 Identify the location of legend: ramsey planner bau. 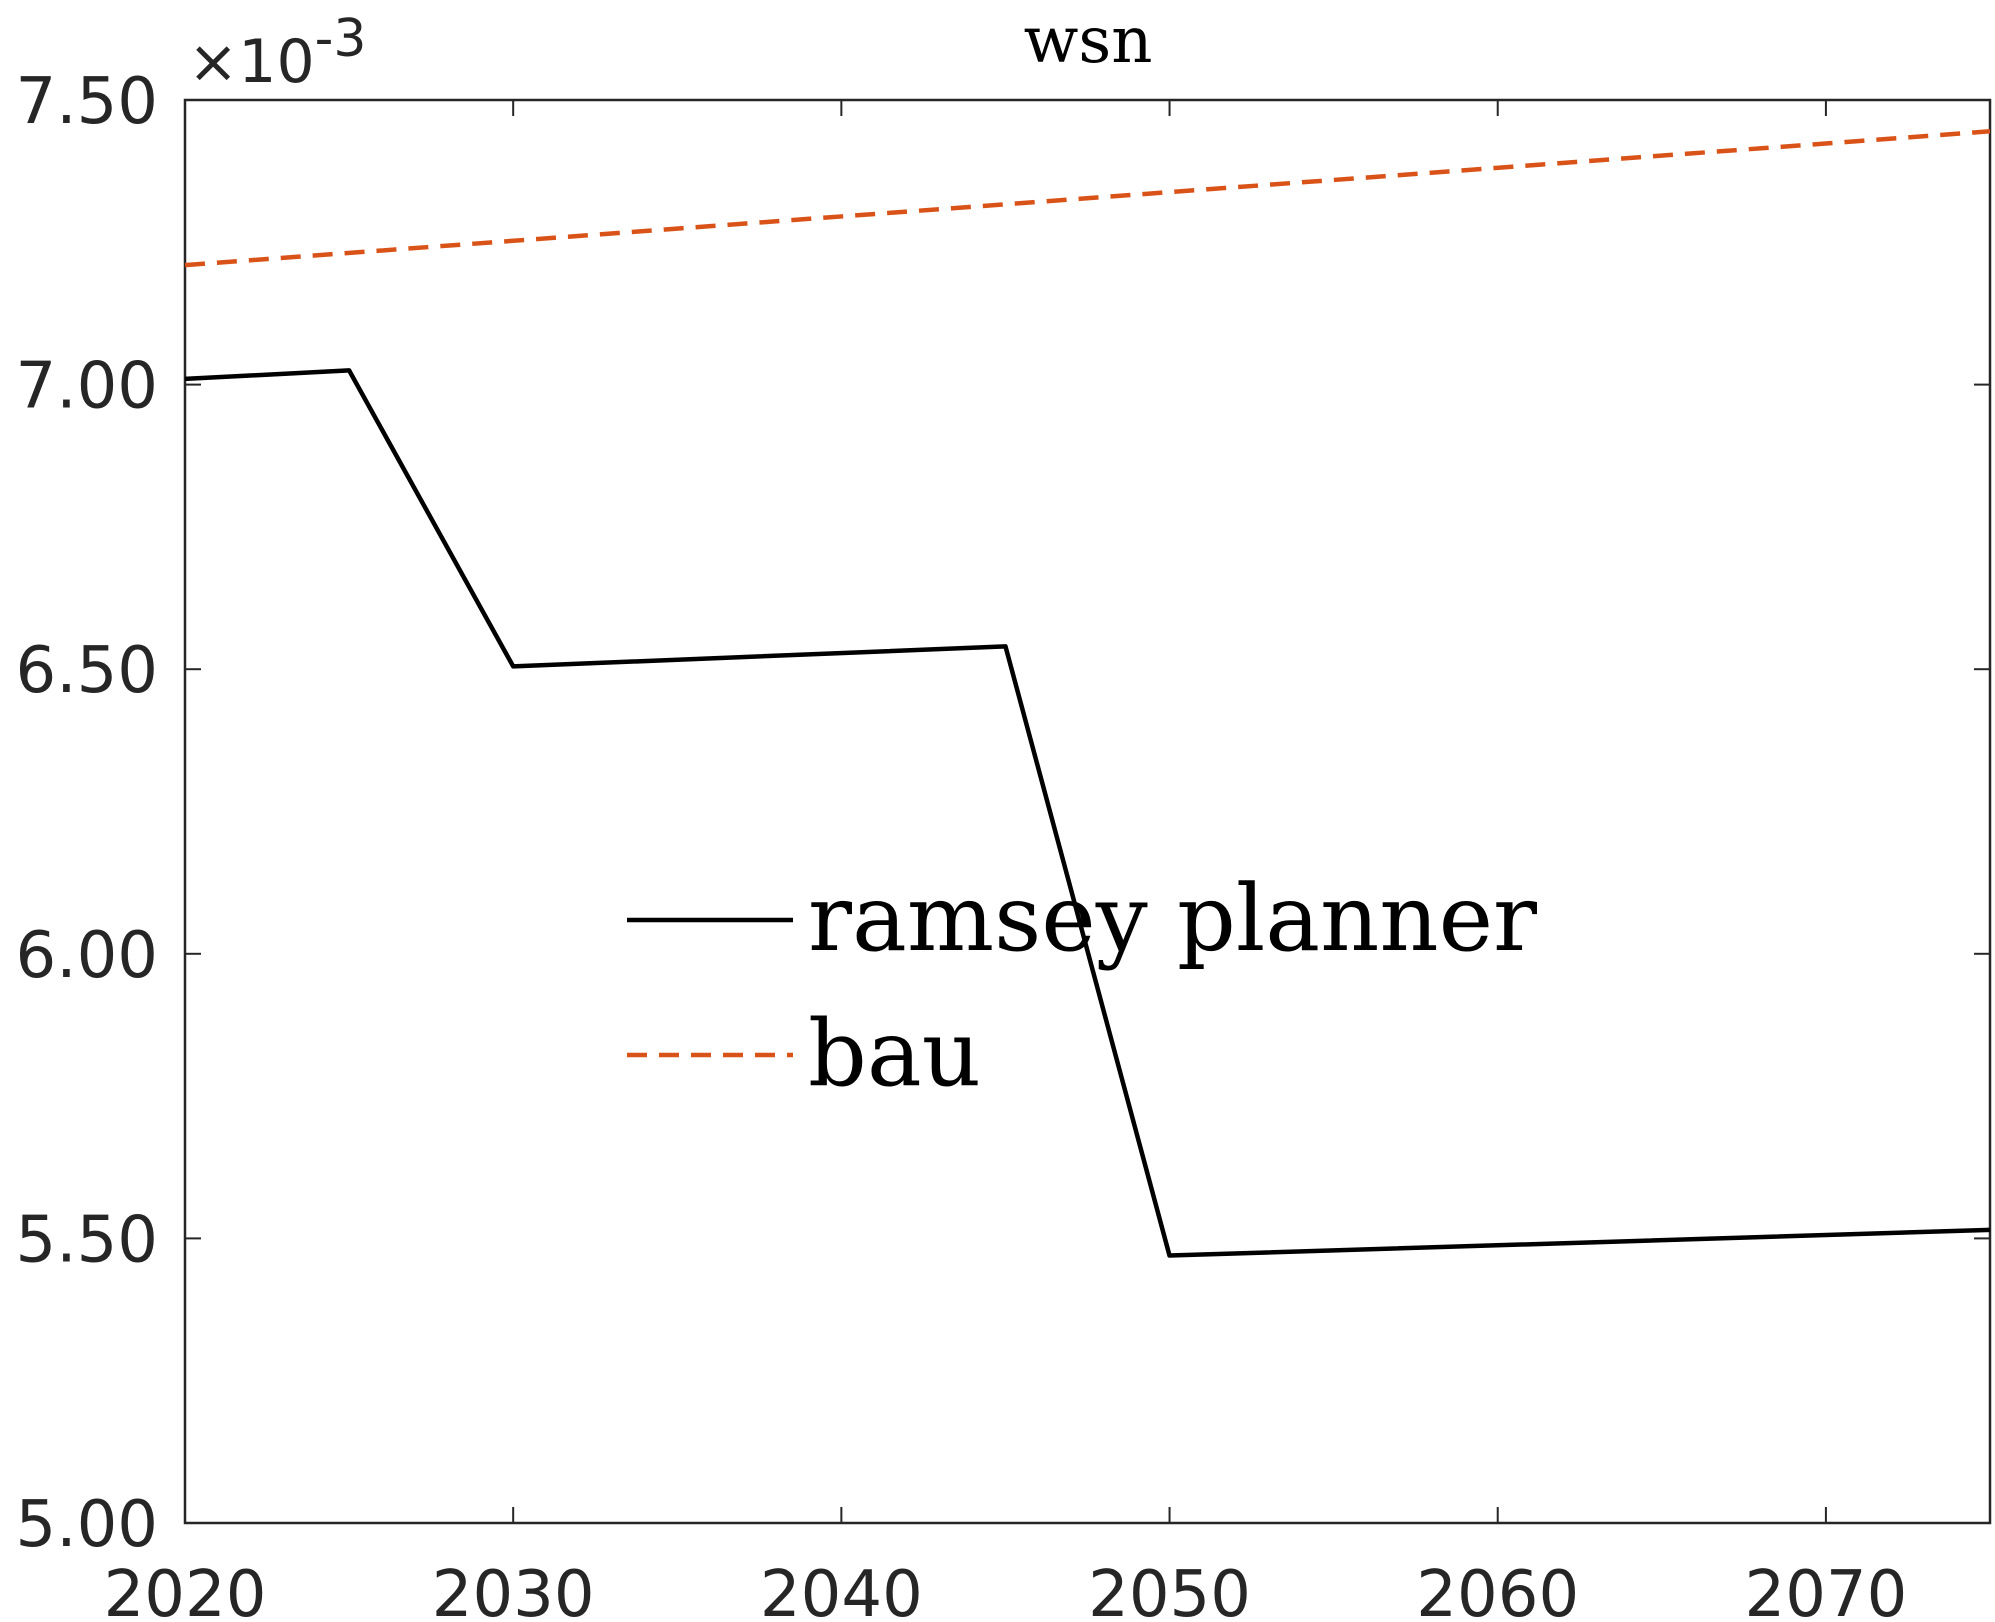
(1082, 986).